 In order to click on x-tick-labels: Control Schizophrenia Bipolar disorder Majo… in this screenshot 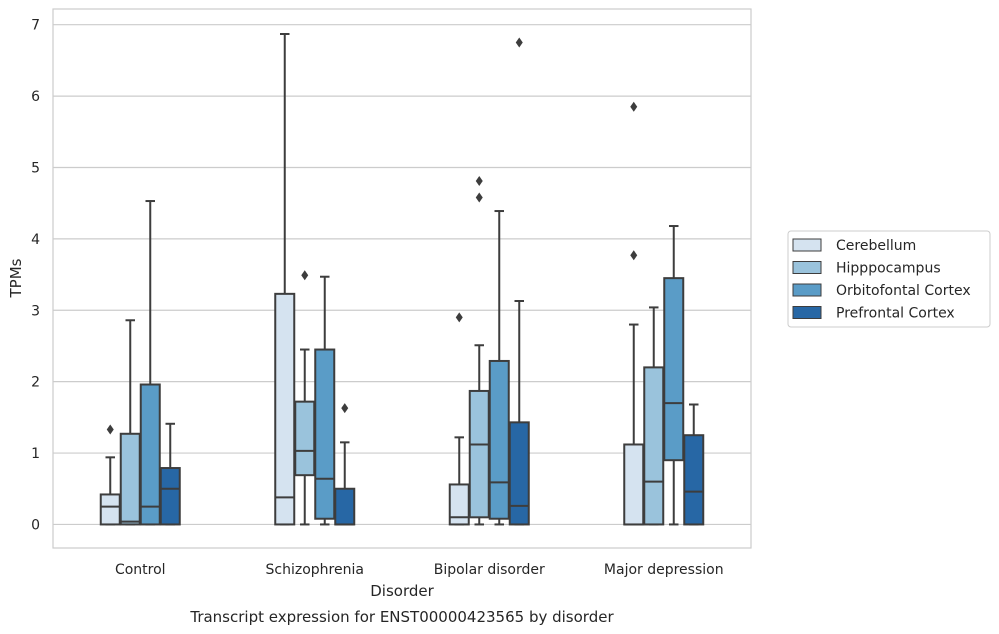, I will do `click(419, 570)`.